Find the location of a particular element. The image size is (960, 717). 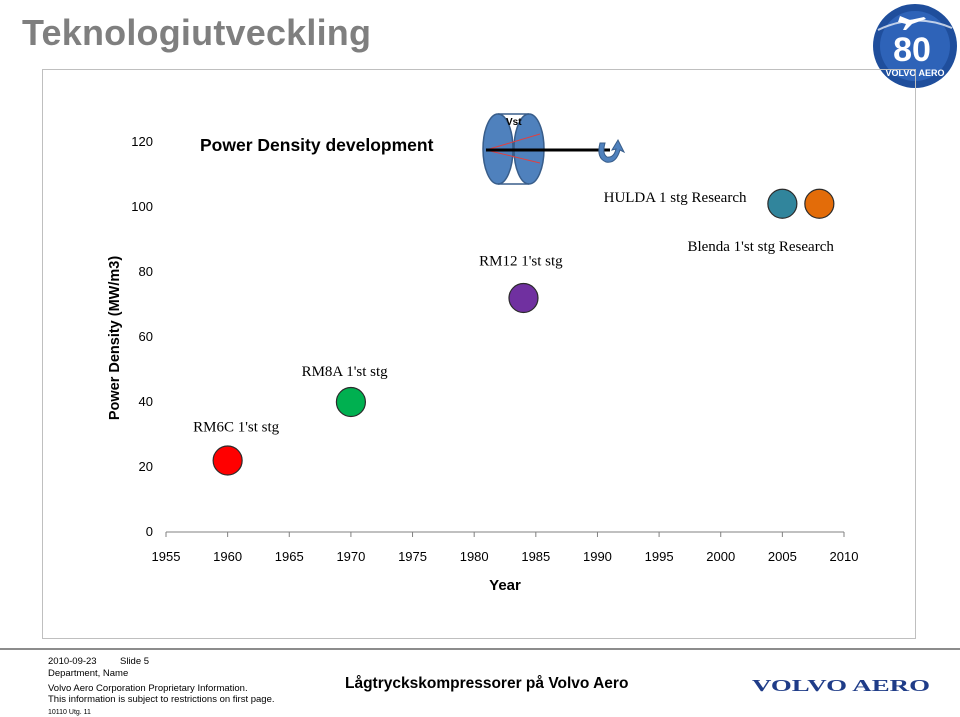

x-tick-label: 1970 is located at coordinates (350, 556).